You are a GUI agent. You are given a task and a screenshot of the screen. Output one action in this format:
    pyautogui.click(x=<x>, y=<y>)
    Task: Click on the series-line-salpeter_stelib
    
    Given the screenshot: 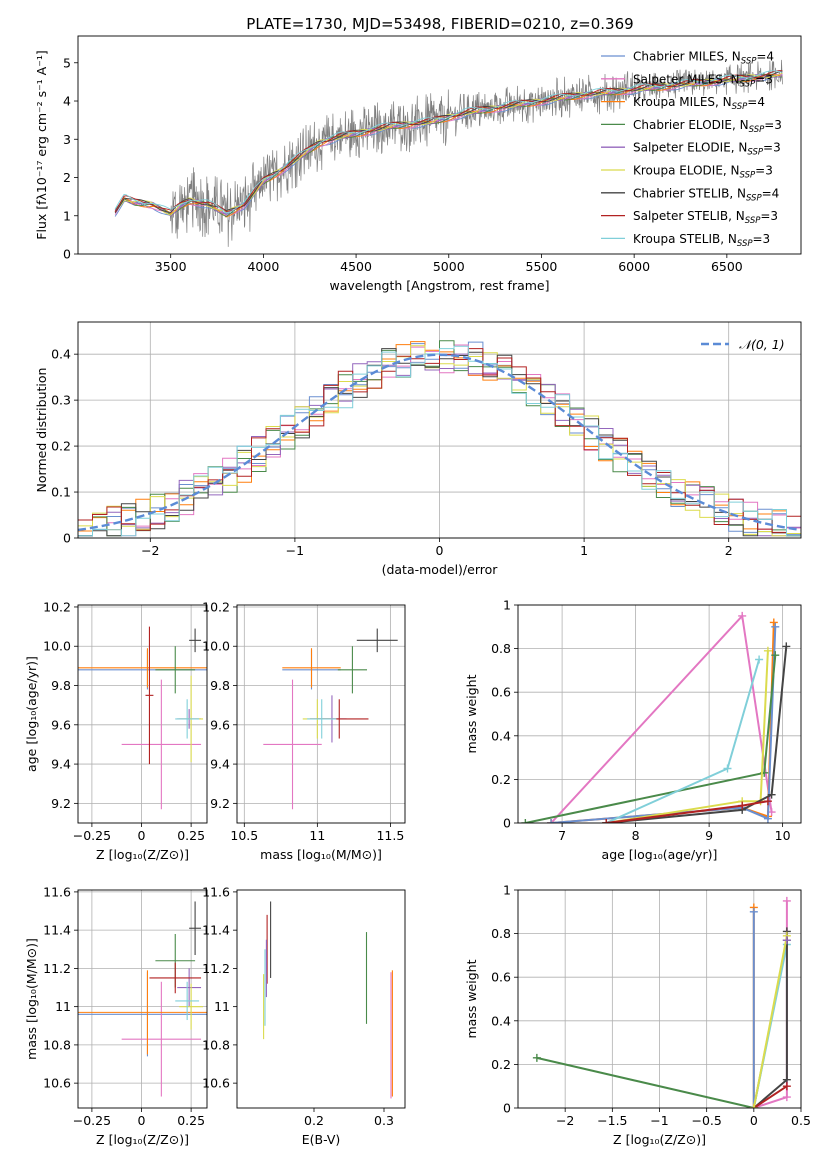 What is the action you would take?
    pyautogui.click(x=770, y=1096)
    